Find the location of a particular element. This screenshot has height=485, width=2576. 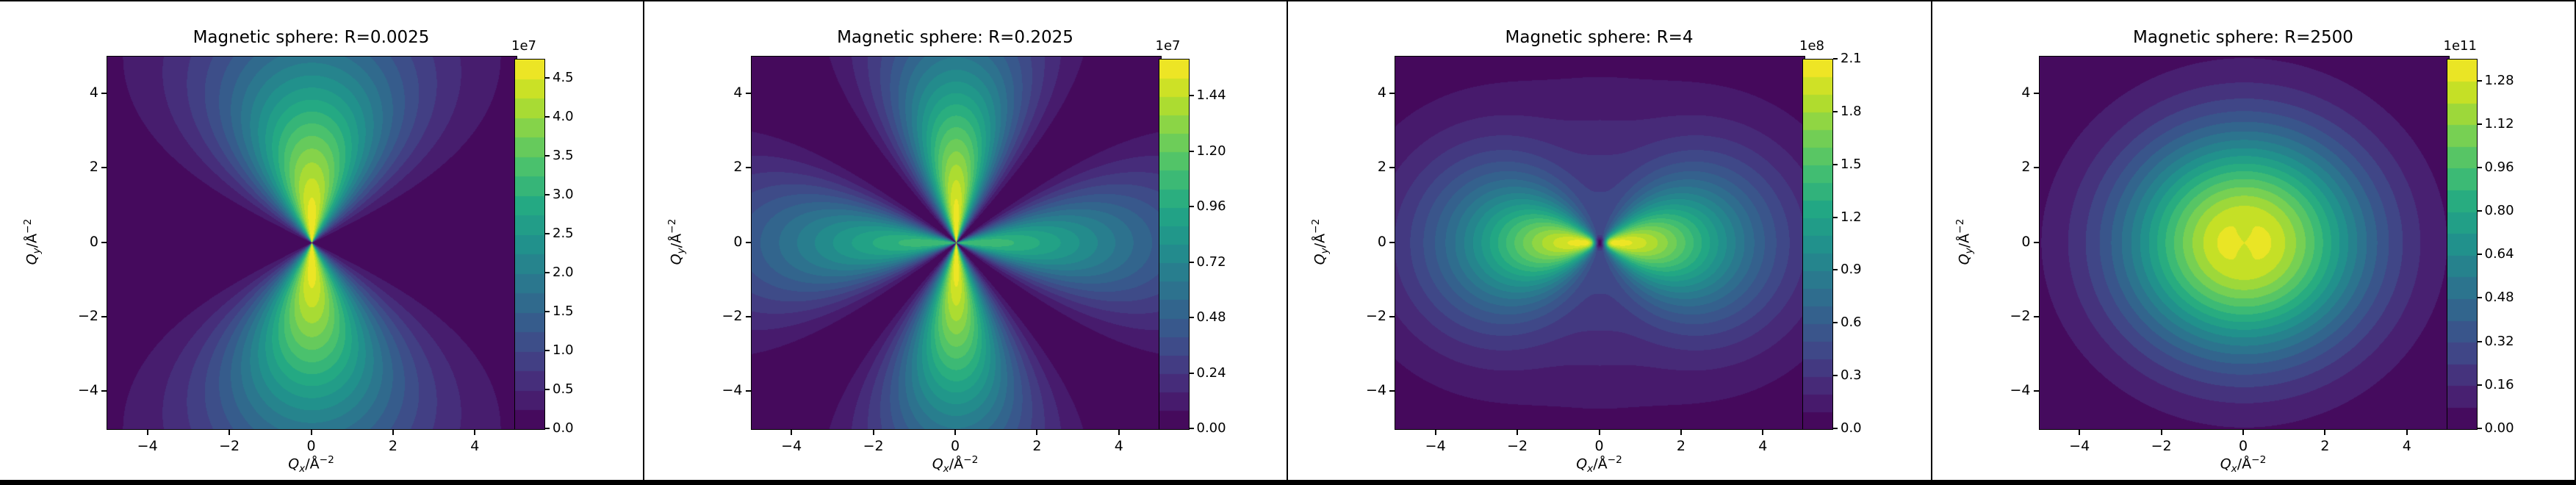

colorbar-exponent: 1e11 is located at coordinates (2460, 46).